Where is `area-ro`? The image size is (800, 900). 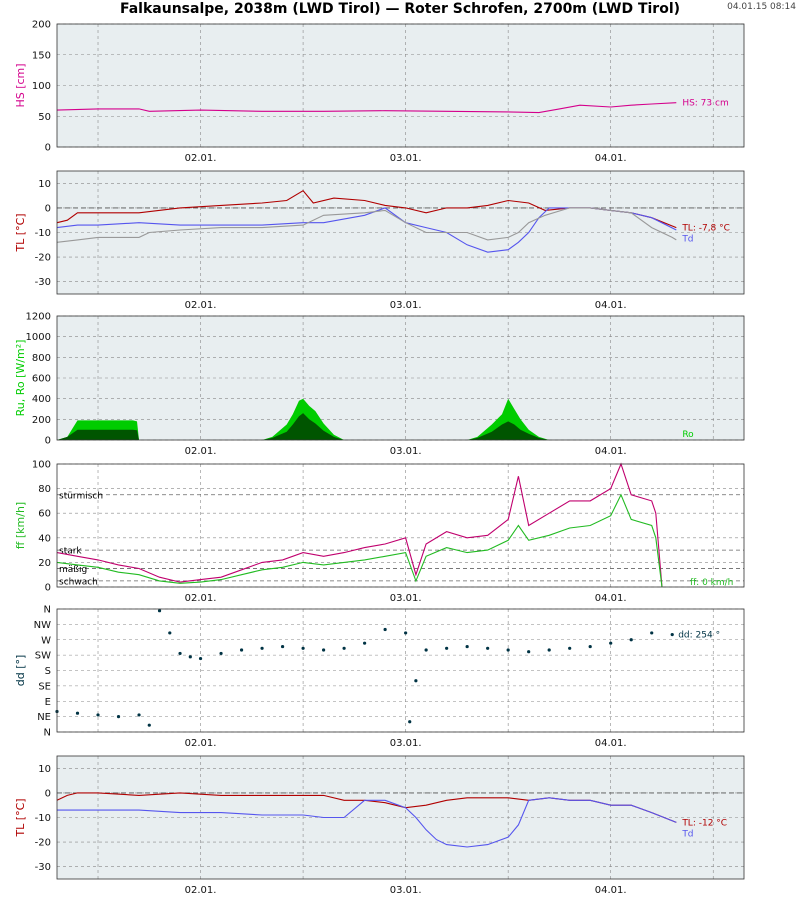 area-ro is located at coordinates (367, 419).